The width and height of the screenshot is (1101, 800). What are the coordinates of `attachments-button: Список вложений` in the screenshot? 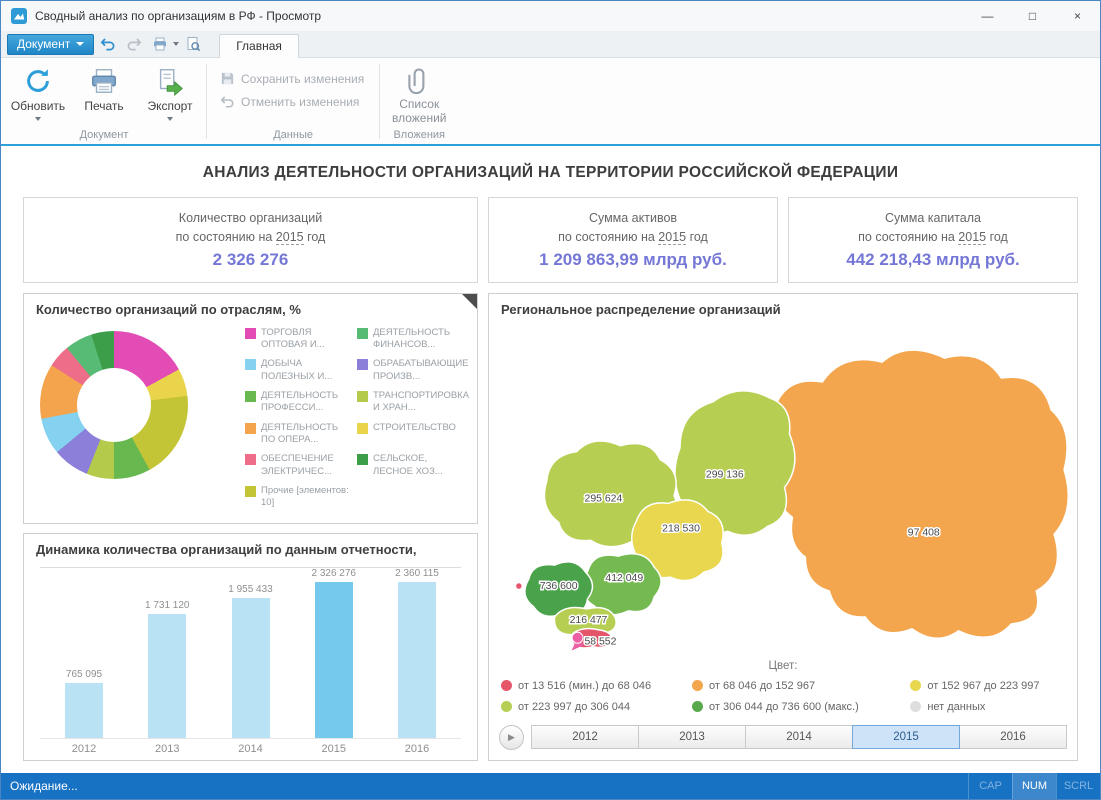 It's located at (419, 93).